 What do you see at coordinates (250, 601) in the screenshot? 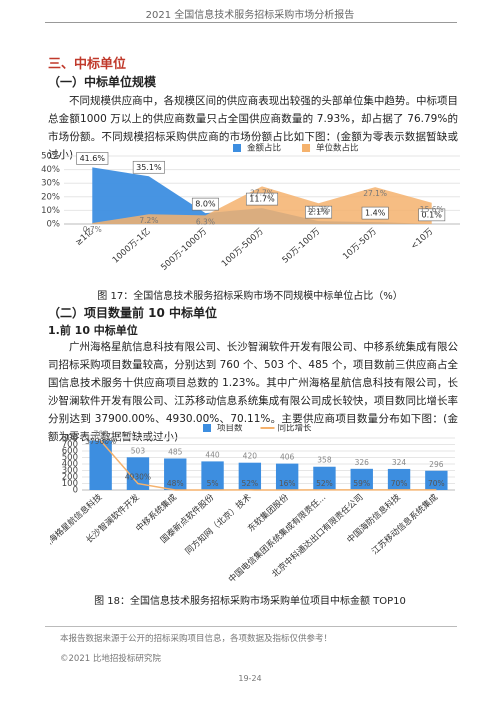
I see `figure-caption: 图 18：全国信息技术服务招标采购市场采购单位项目中标金额 TOP10` at bounding box center [250, 601].